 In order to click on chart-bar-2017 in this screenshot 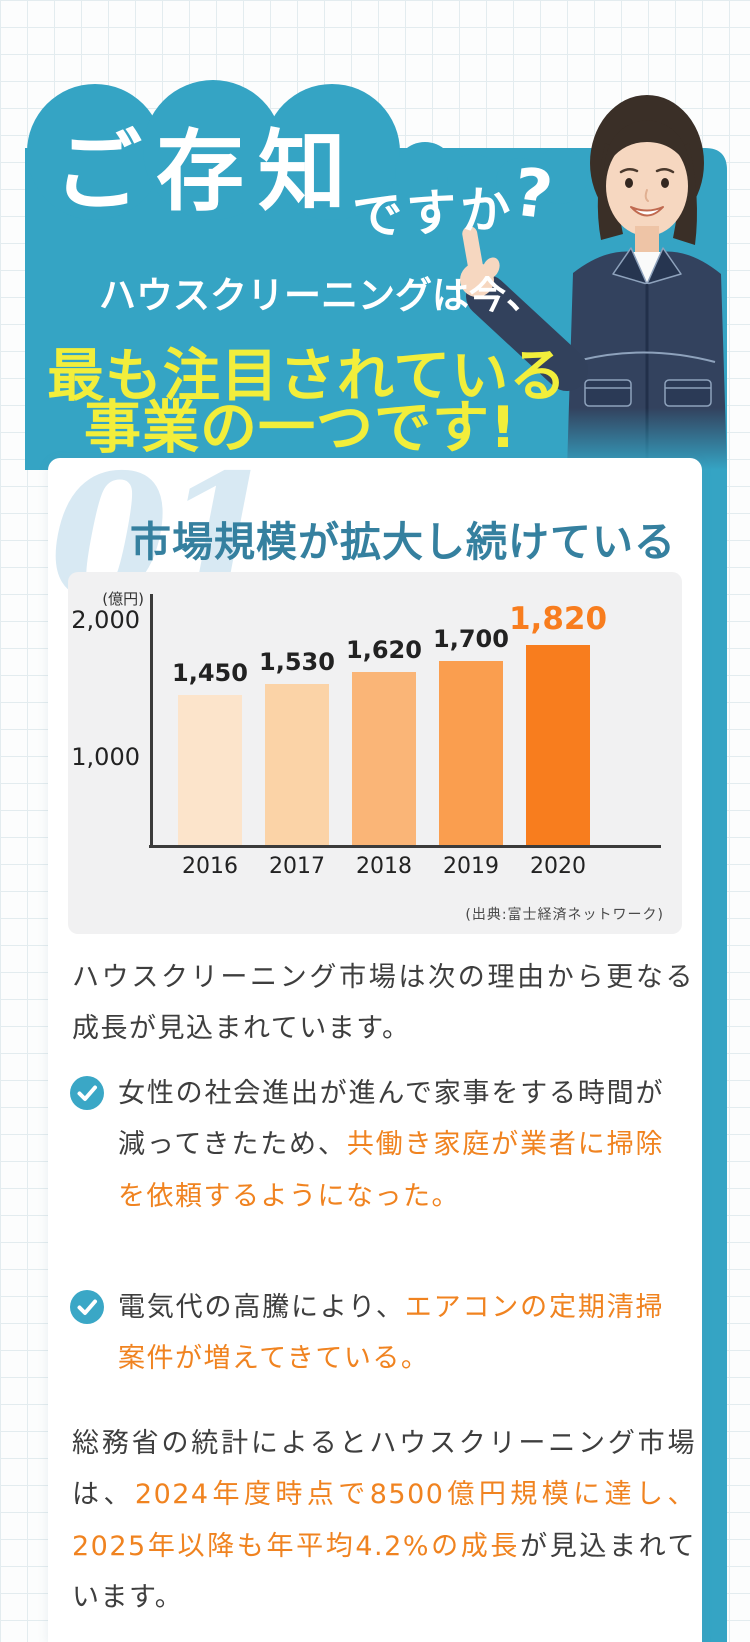, I will do `click(297, 764)`.